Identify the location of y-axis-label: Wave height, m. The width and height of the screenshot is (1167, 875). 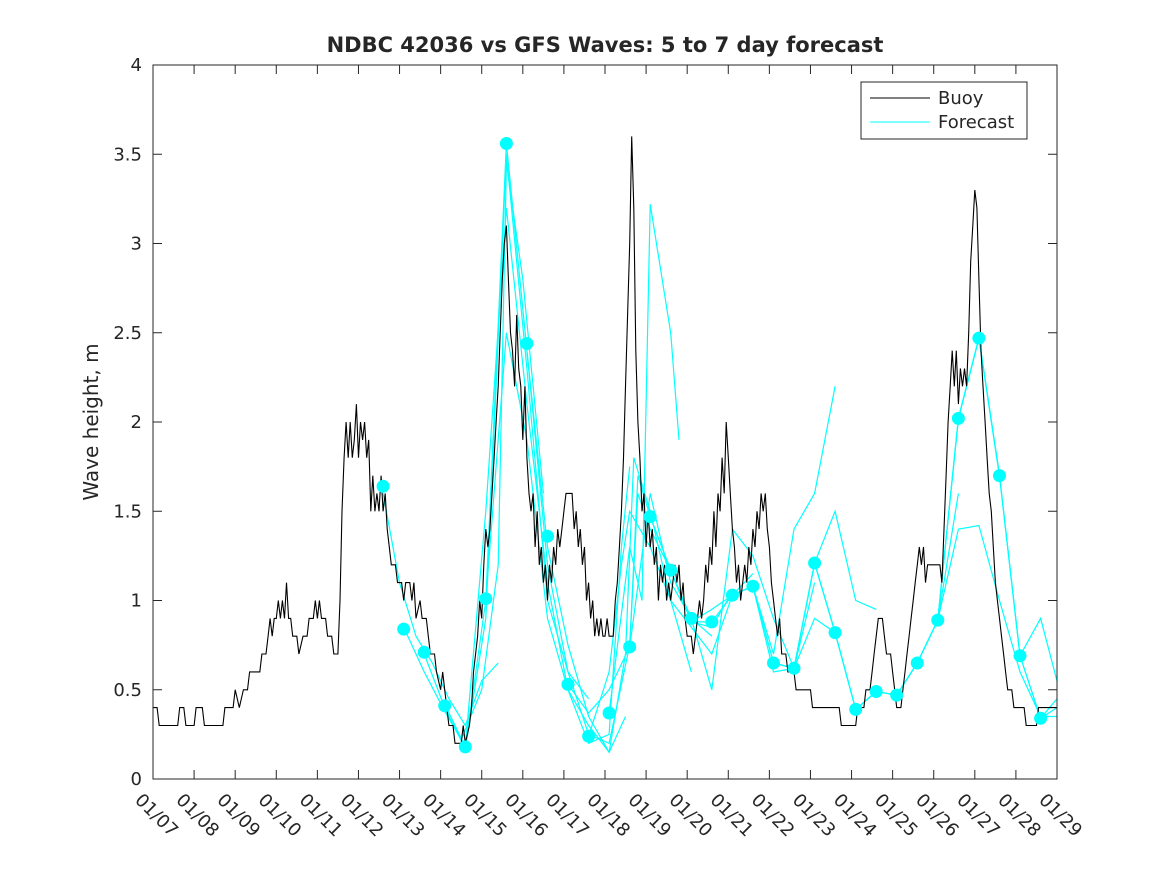
(91, 421).